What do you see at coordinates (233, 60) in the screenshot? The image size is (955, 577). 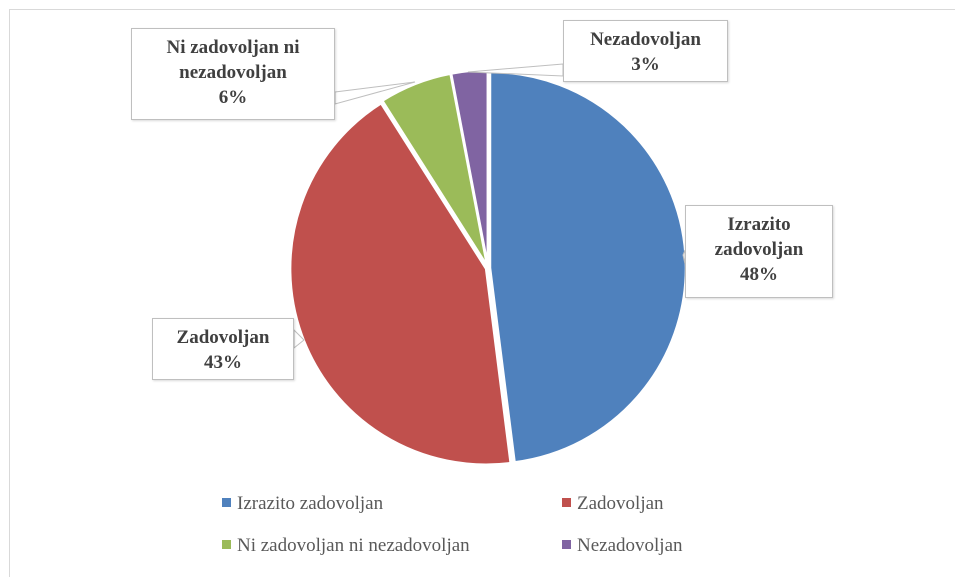 I see `data-label-name: Ni zadovoljan ni nezadovoljan` at bounding box center [233, 60].